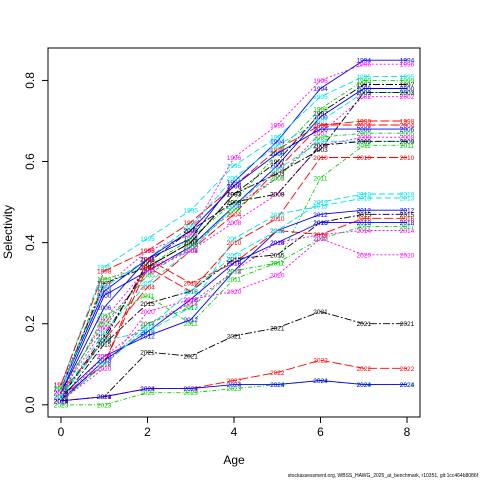 The height and width of the screenshot is (480, 480). What do you see at coordinates (277, 166) in the screenshot?
I see `point-label-2000-age-5: 2000` at bounding box center [277, 166].